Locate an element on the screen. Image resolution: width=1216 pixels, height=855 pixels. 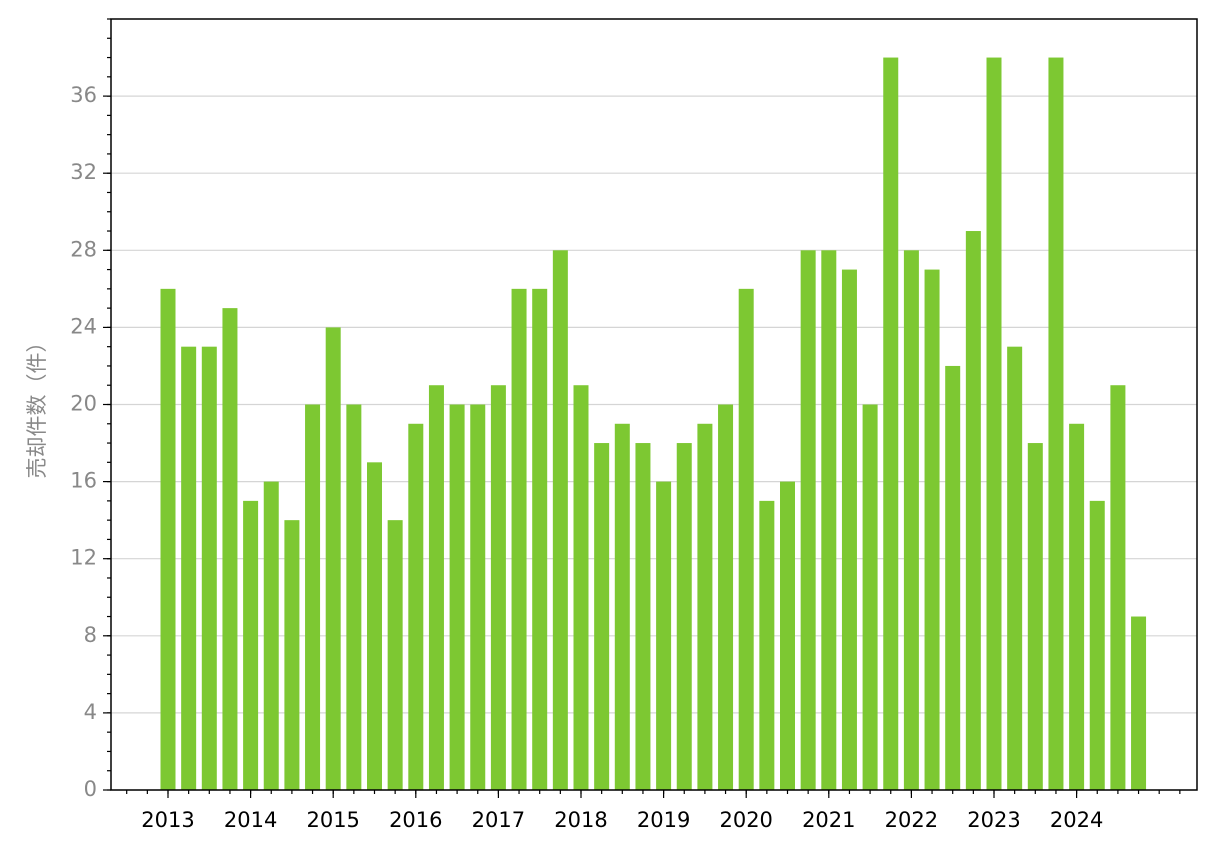
x-tick-label: 2024 is located at coordinates (1076, 820).